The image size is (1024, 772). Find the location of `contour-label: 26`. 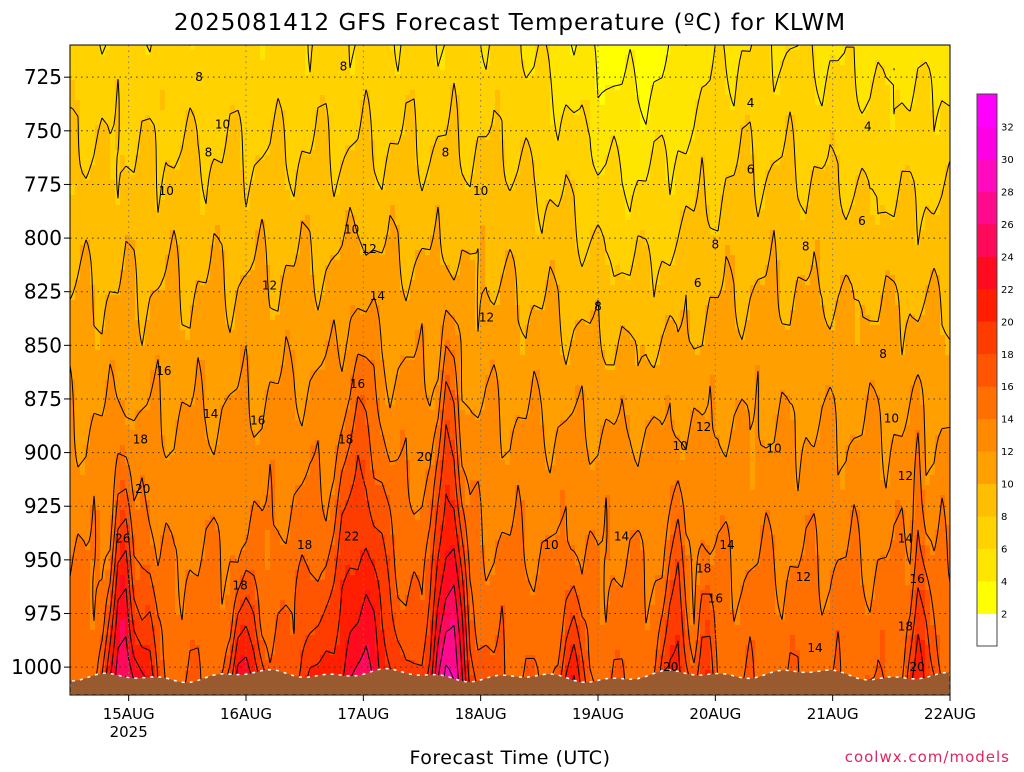

contour-label: 26 is located at coordinates (122, 538).